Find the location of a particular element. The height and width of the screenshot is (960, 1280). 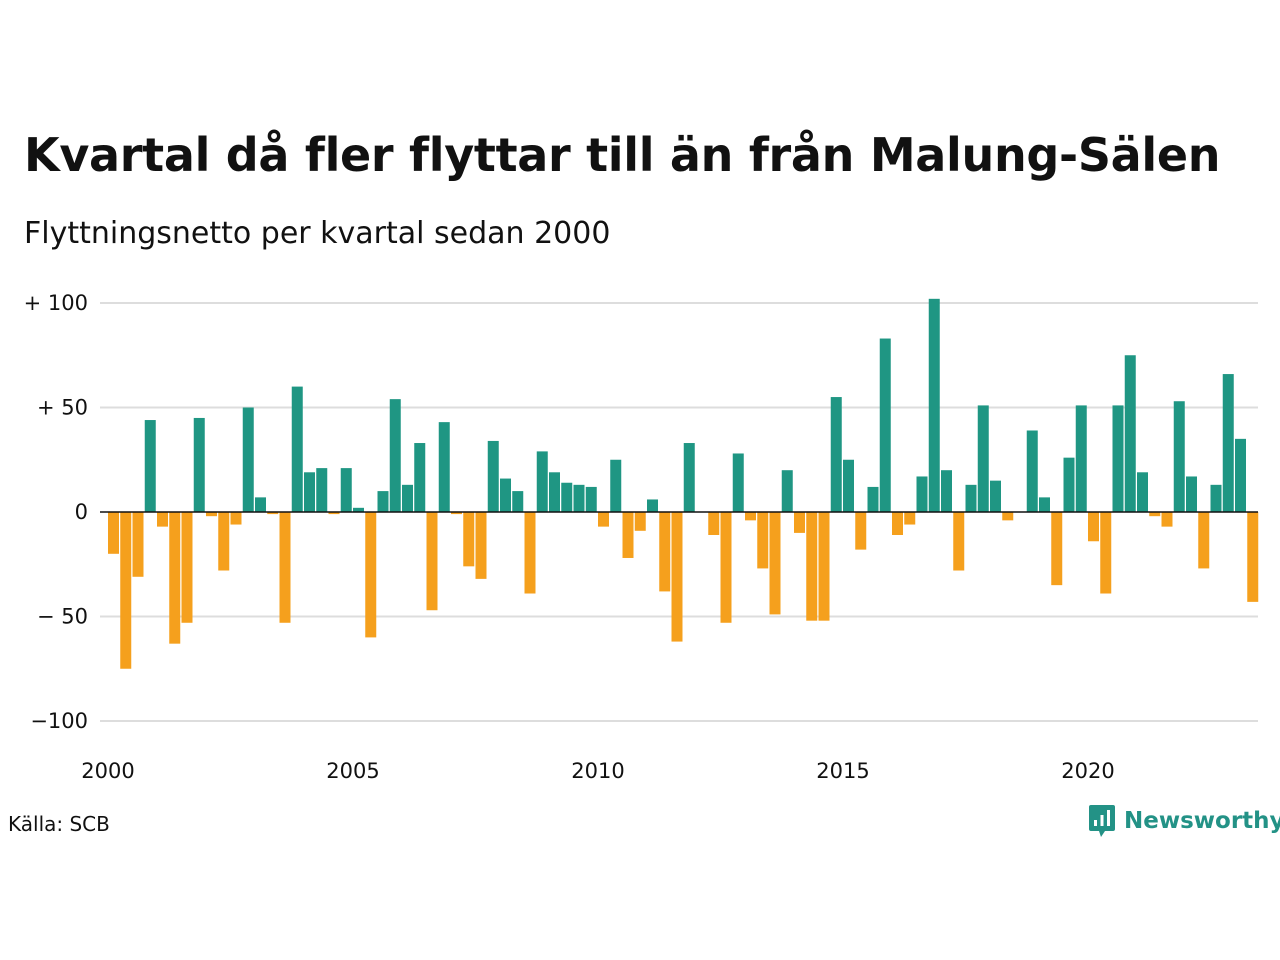

x-tick-label: 2005 is located at coordinates (352, 771).